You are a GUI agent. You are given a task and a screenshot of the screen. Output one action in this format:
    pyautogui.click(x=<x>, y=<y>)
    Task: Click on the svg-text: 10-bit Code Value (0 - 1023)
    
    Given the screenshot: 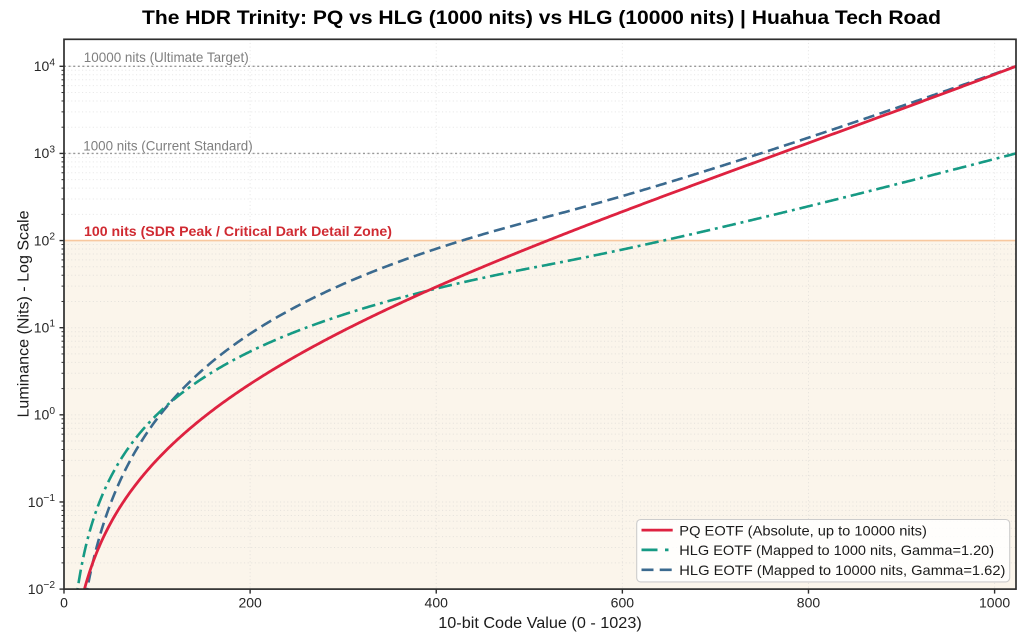 What is the action you would take?
    pyautogui.click(x=540, y=623)
    